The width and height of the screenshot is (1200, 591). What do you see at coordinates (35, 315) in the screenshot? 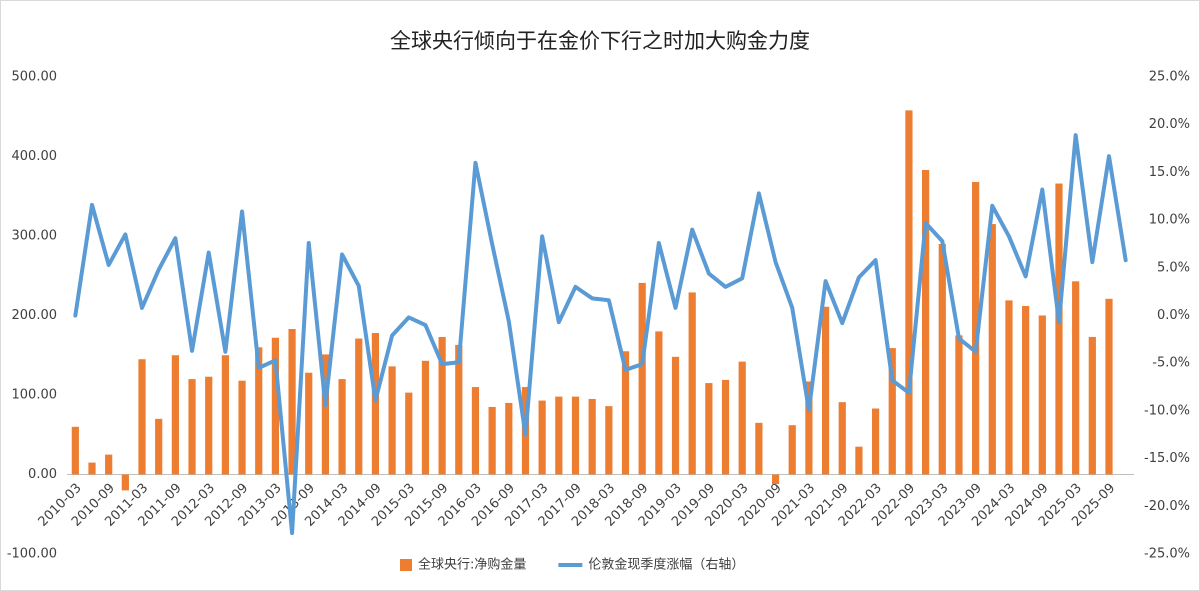
I see `y-tick-label: 200.00` at bounding box center [35, 315].